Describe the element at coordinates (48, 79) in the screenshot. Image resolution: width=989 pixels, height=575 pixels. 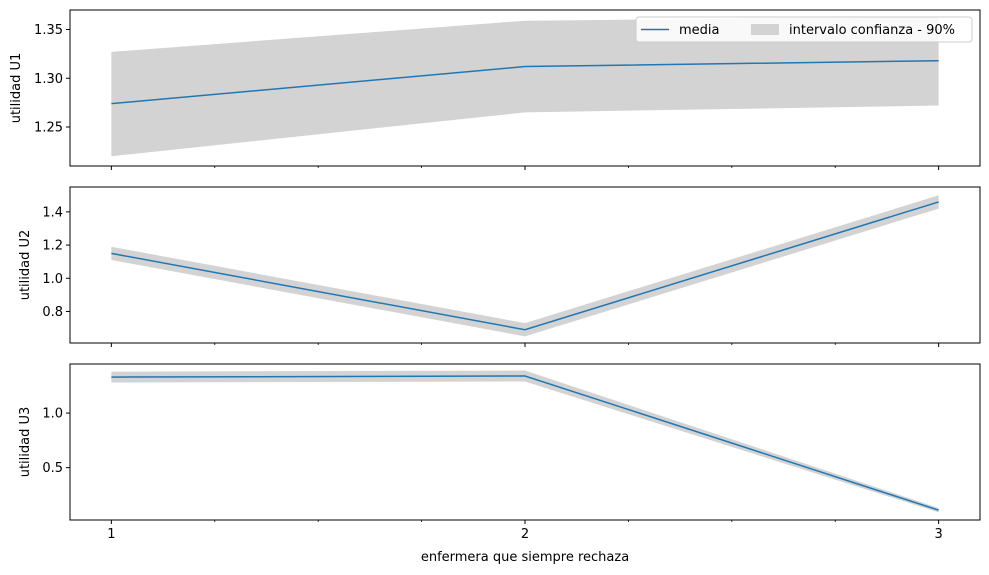
I see `y-tick-label: 1.30` at that location.